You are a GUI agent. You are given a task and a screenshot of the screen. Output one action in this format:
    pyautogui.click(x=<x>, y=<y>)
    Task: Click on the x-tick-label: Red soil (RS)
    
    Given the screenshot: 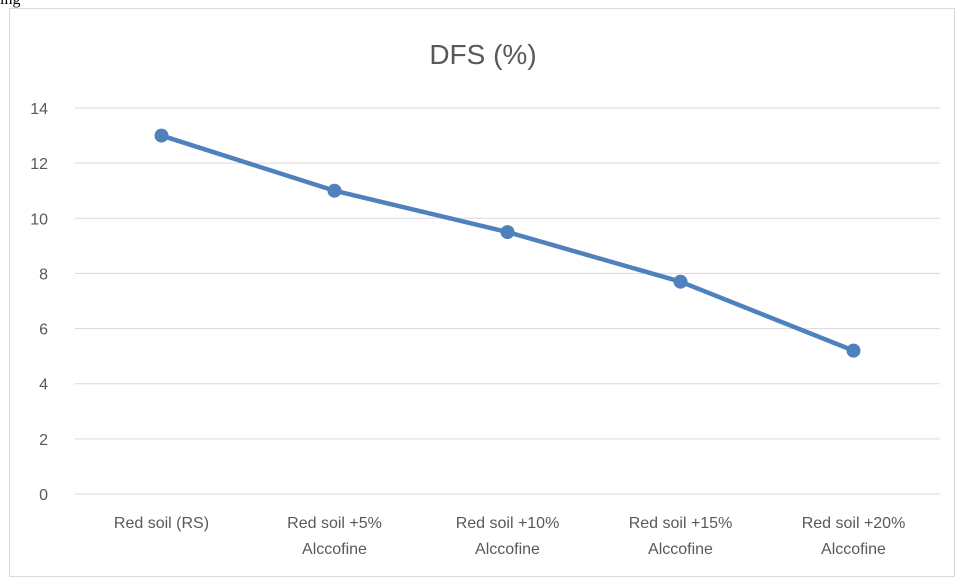 What is the action you would take?
    pyautogui.click(x=161, y=523)
    